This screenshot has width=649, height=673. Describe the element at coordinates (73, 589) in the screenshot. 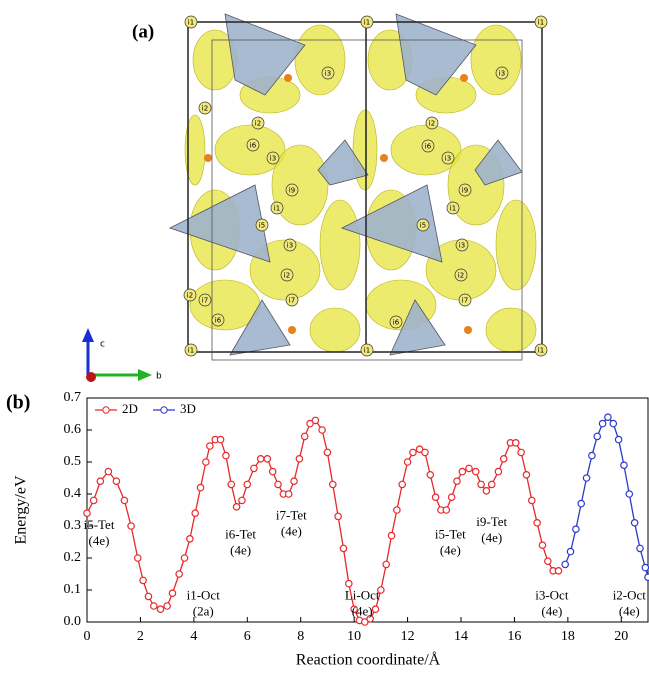

I see `y-tick-label: 0.1` at that location.